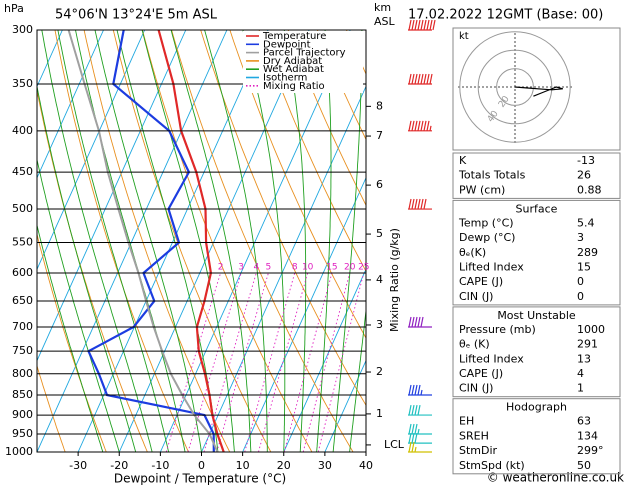  What do you see at coordinates (379, 233) in the screenshot?
I see `height-tick-label: 5` at bounding box center [379, 233].